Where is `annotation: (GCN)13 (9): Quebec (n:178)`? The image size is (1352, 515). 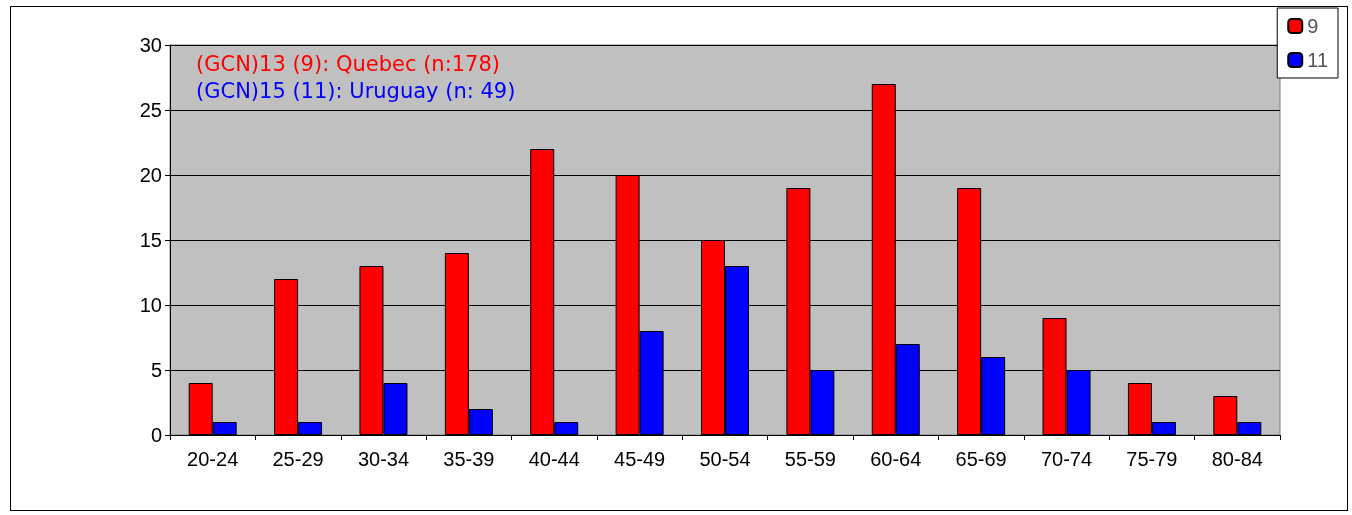
annotation: (GCN)13 (9): Quebec (n:178) is located at coordinates (348, 63).